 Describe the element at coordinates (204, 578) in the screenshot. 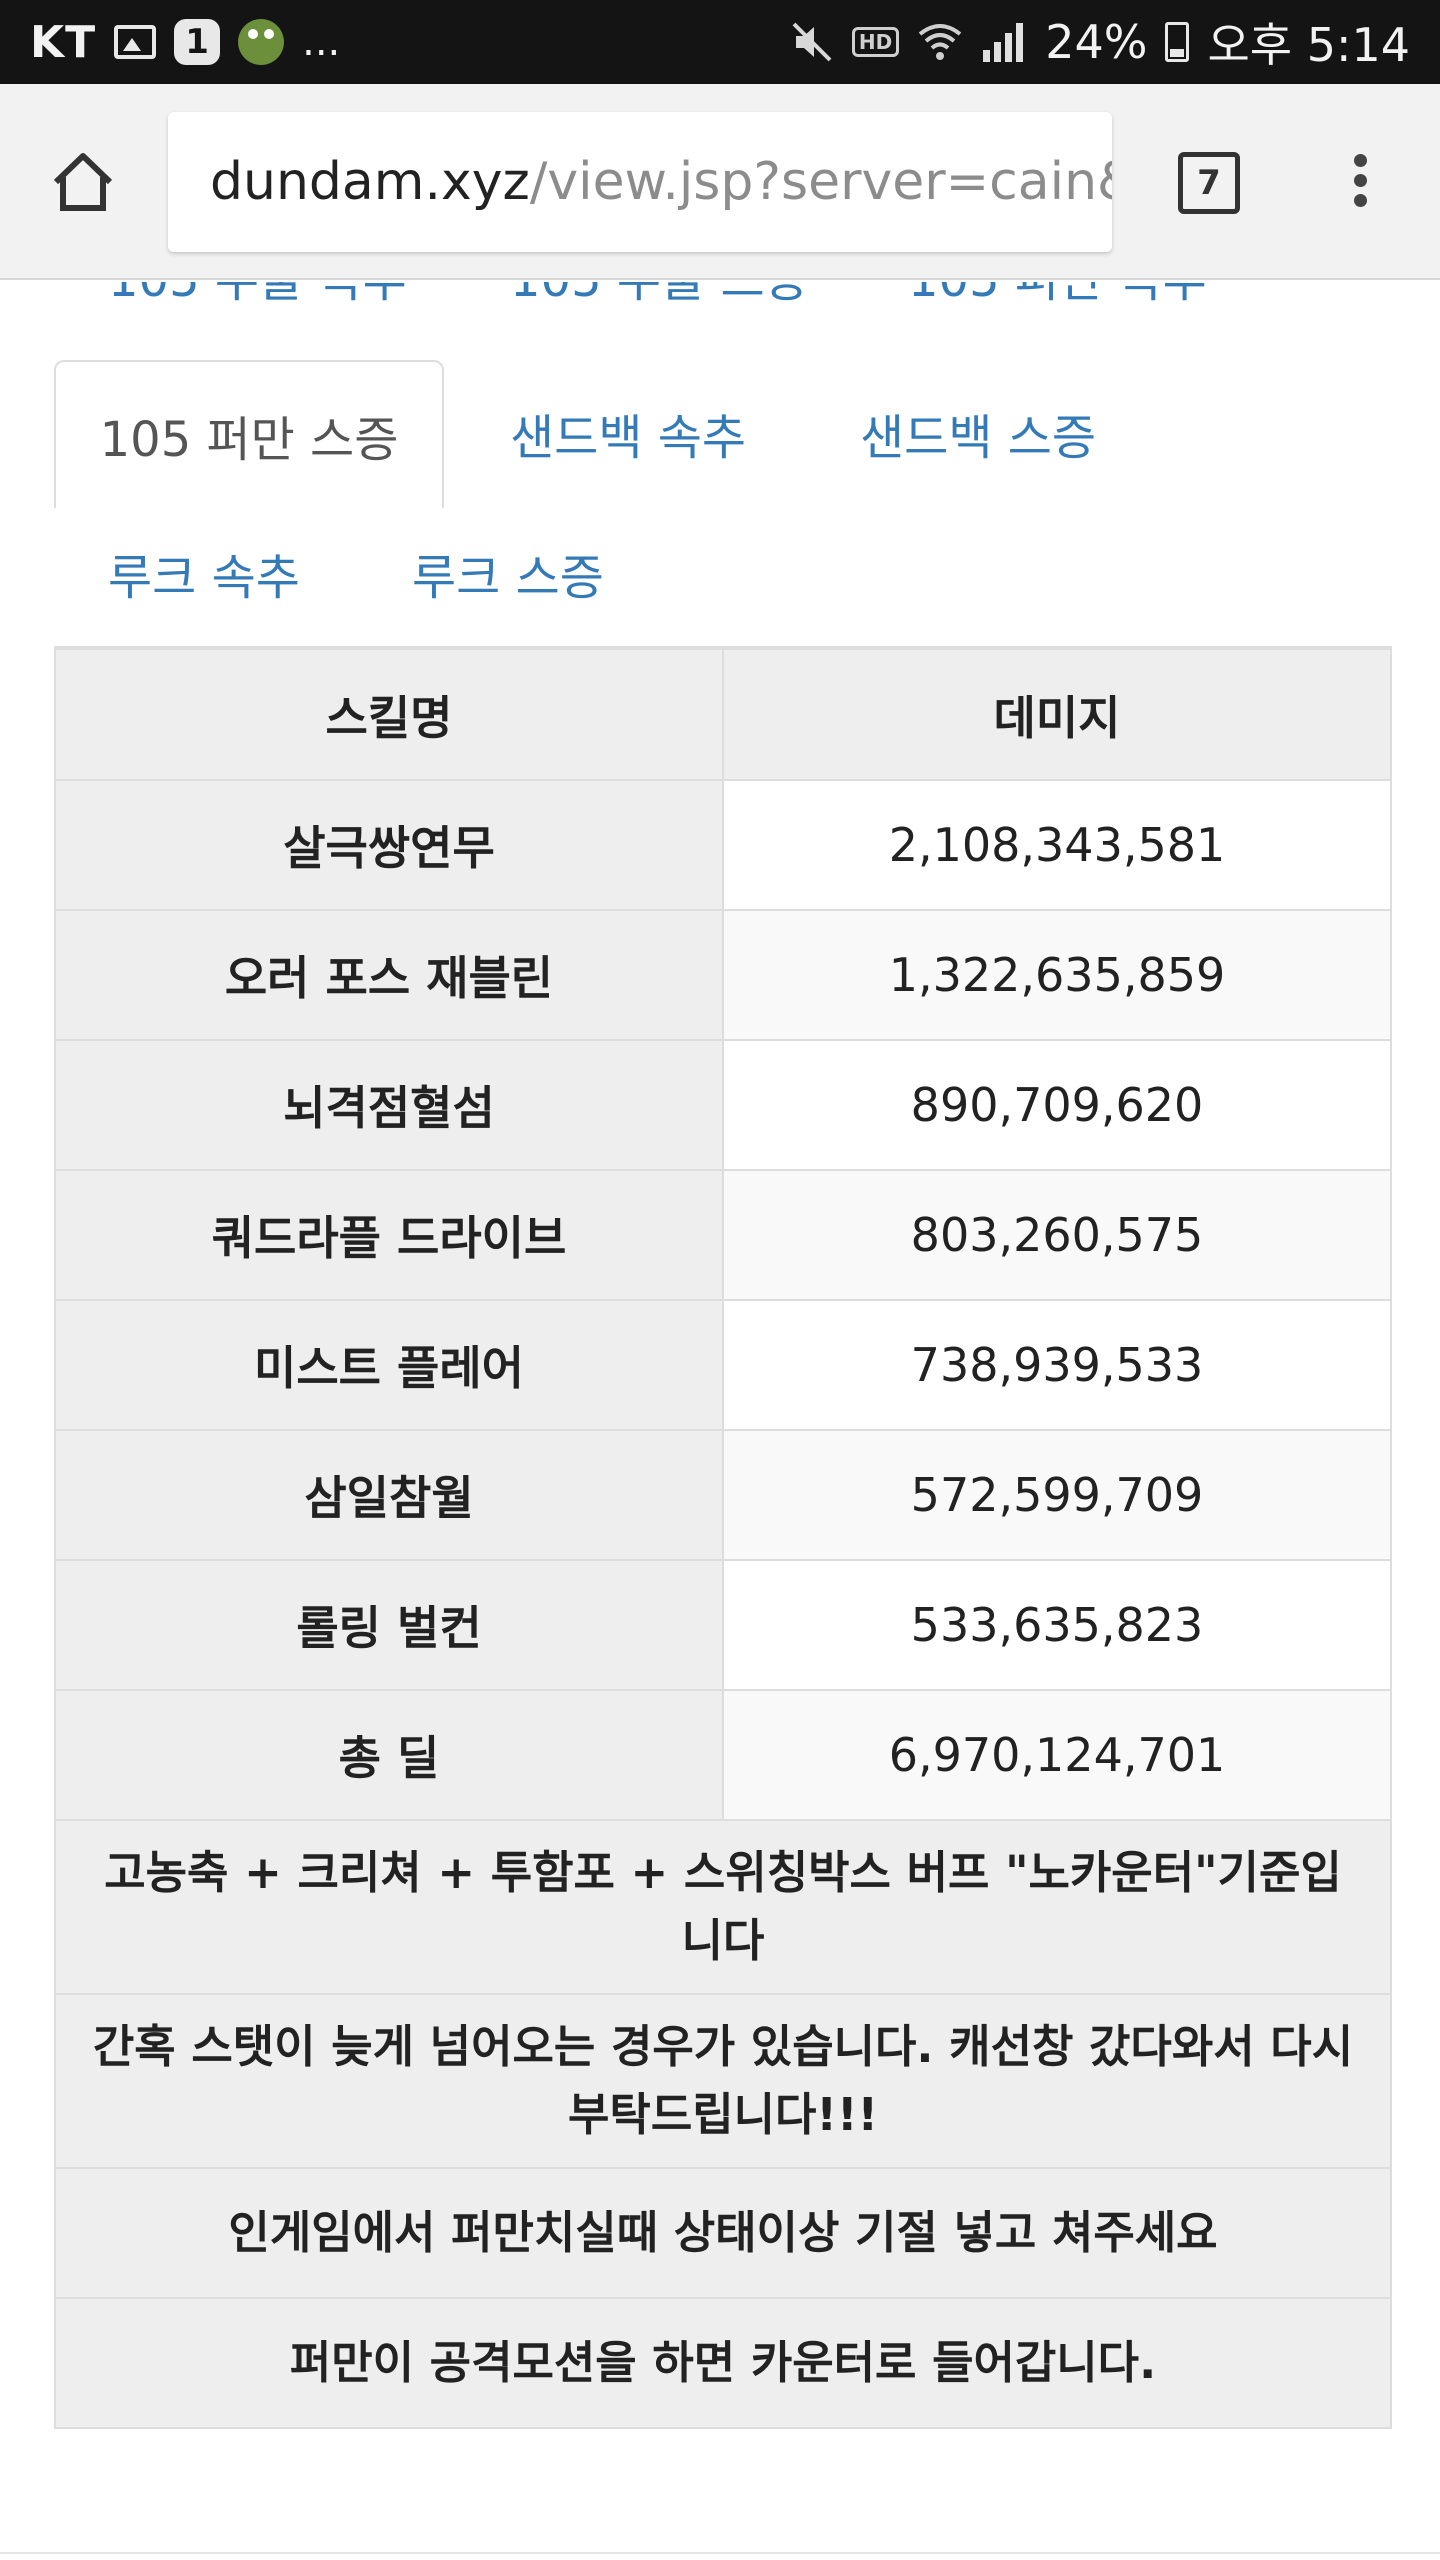

I see `tab-luke-elemental: 루크 속추` at that location.